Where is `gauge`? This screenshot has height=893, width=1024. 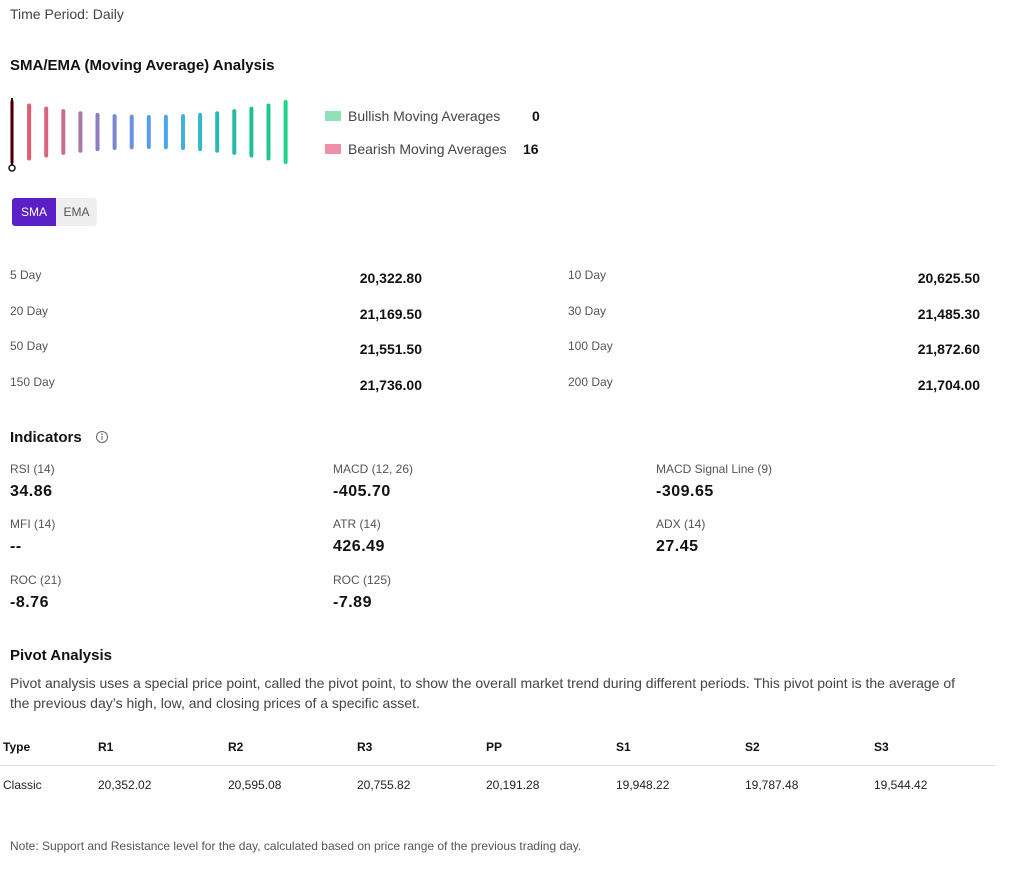 gauge is located at coordinates (148, 135).